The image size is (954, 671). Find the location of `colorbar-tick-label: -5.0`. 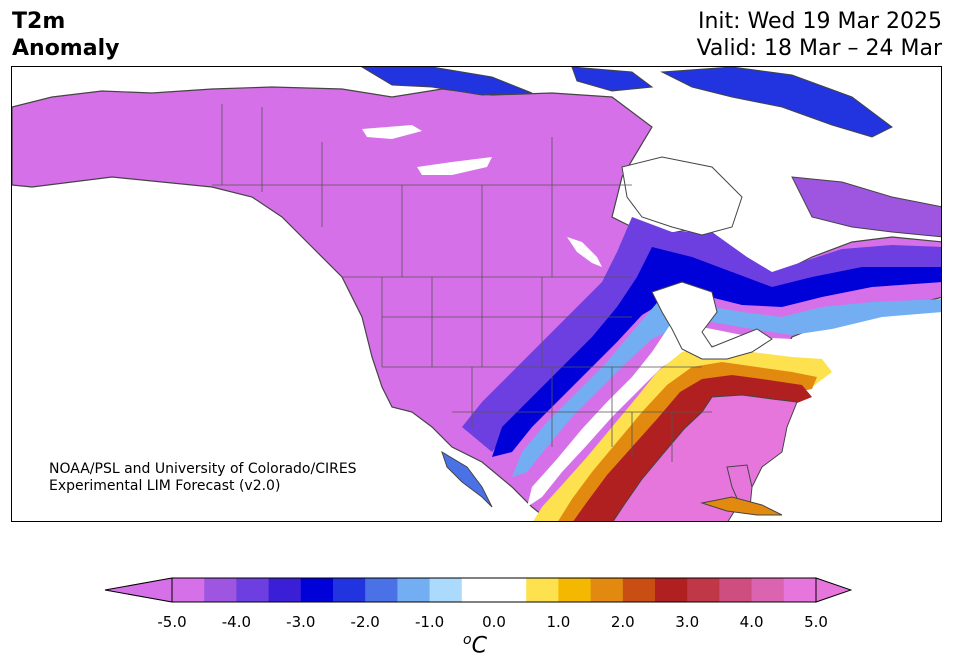

colorbar-tick-label: -5.0 is located at coordinates (172, 622).